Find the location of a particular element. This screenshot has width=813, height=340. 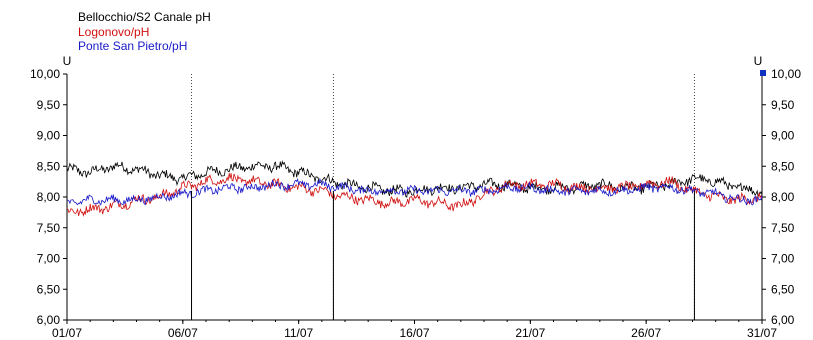

left-tick-label: 8,50 is located at coordinates (49, 166).